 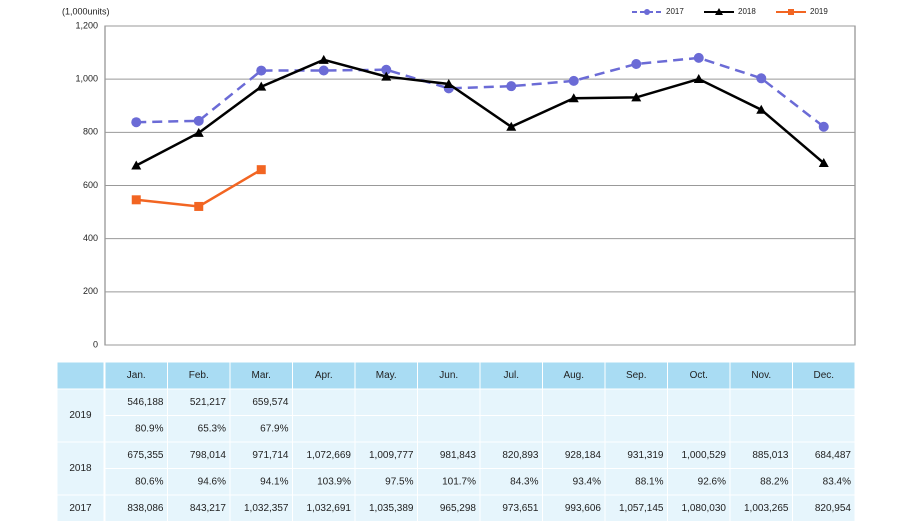 What do you see at coordinates (270, 455) in the screenshot?
I see `table-value: 971,714` at bounding box center [270, 455].